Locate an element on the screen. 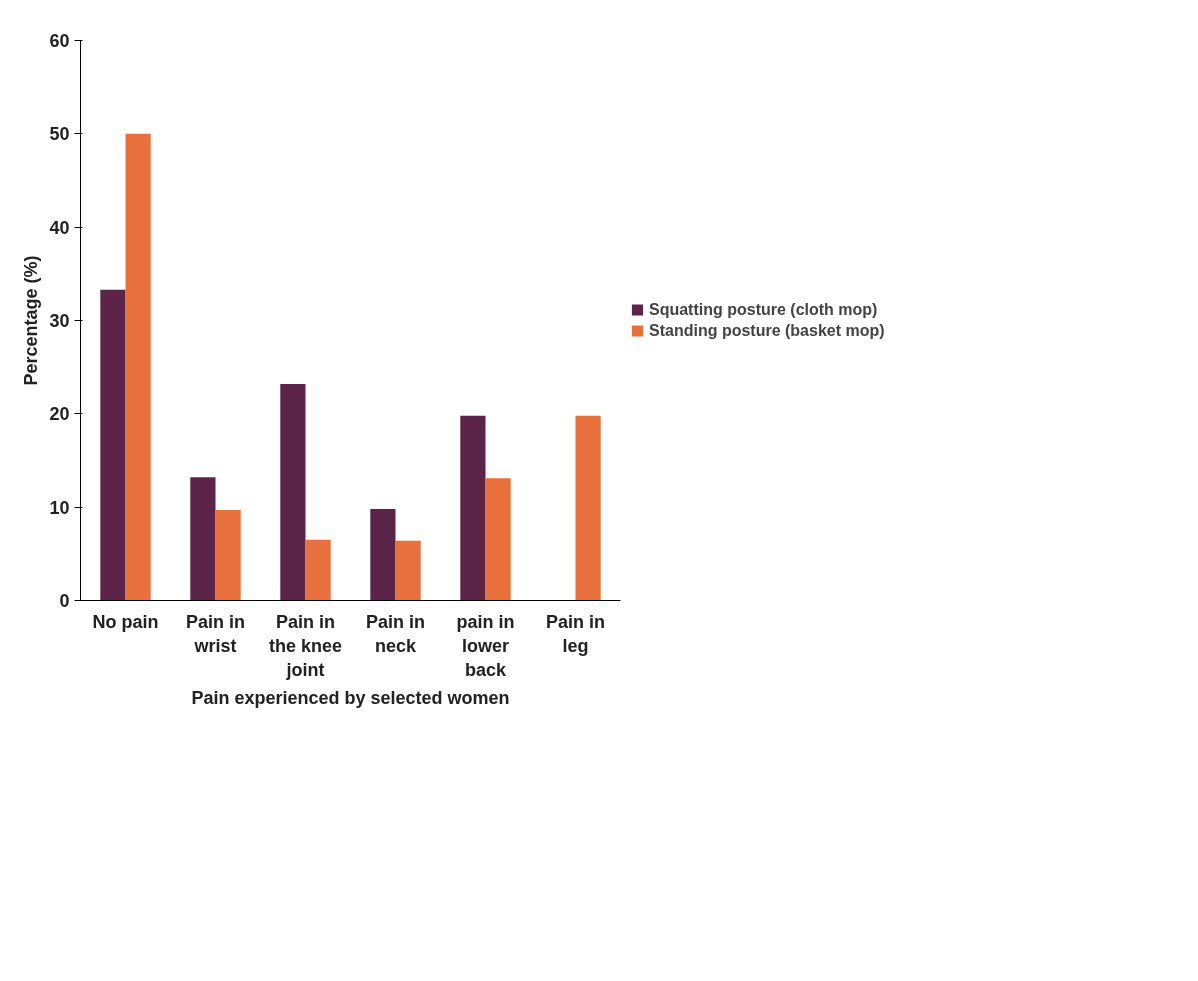 Image resolution: width=1198 pixels, height=981 pixels. y-axis-title: Percentage (%) is located at coordinates (31, 320).